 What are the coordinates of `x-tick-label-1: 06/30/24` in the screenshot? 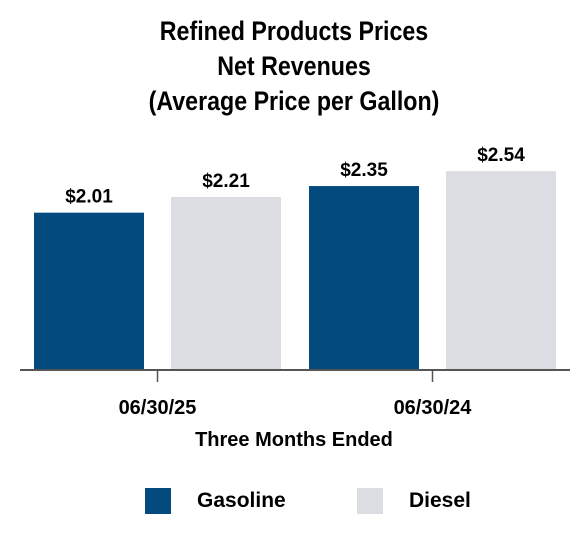 It's located at (433, 408).